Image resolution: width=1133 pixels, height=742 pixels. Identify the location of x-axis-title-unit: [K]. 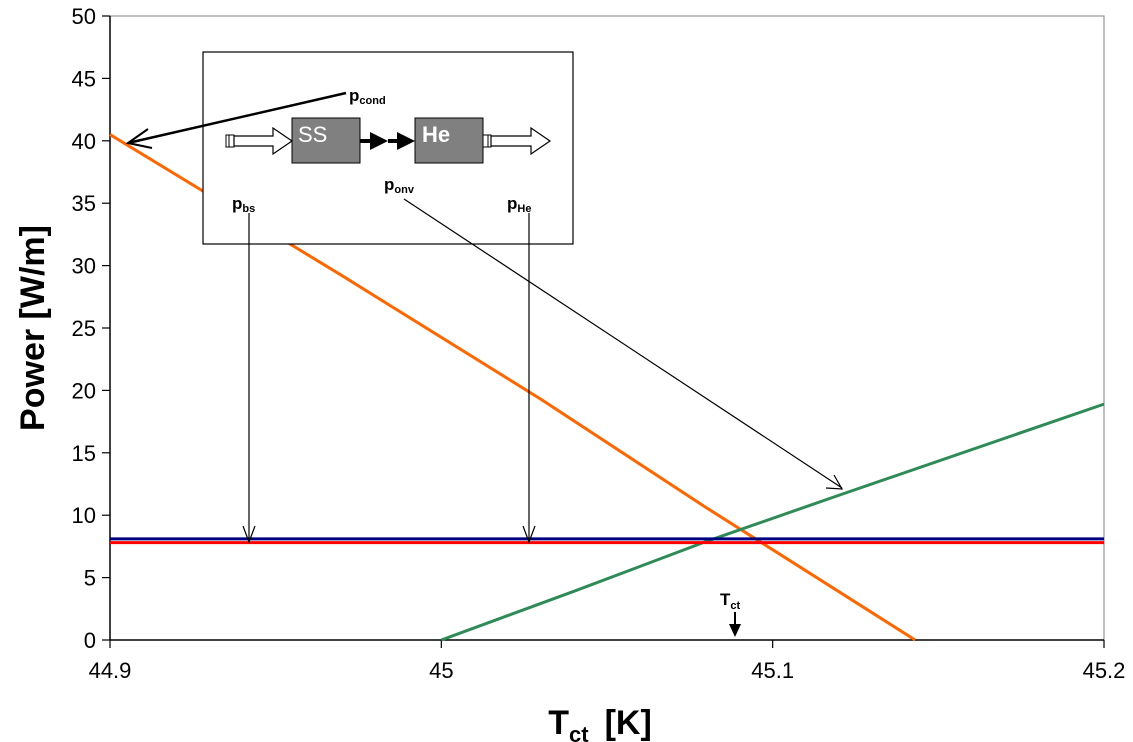
(628, 723).